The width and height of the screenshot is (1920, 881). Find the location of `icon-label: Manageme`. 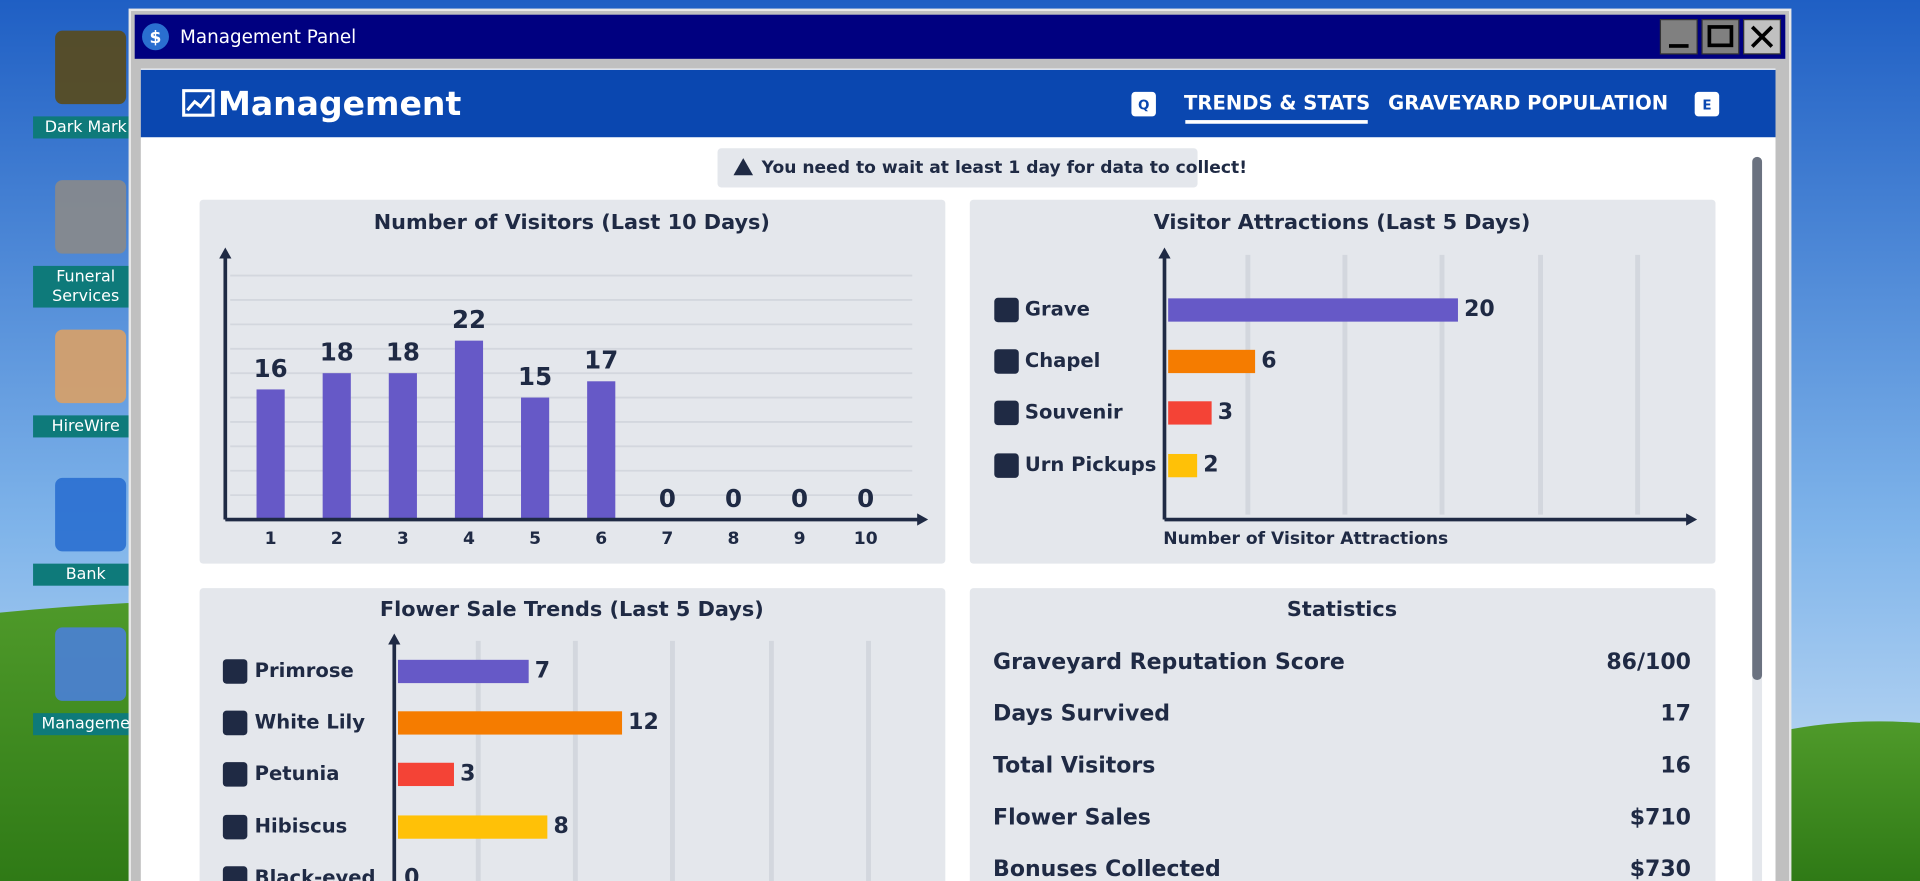

icon-label: Manageme is located at coordinates (85, 723).